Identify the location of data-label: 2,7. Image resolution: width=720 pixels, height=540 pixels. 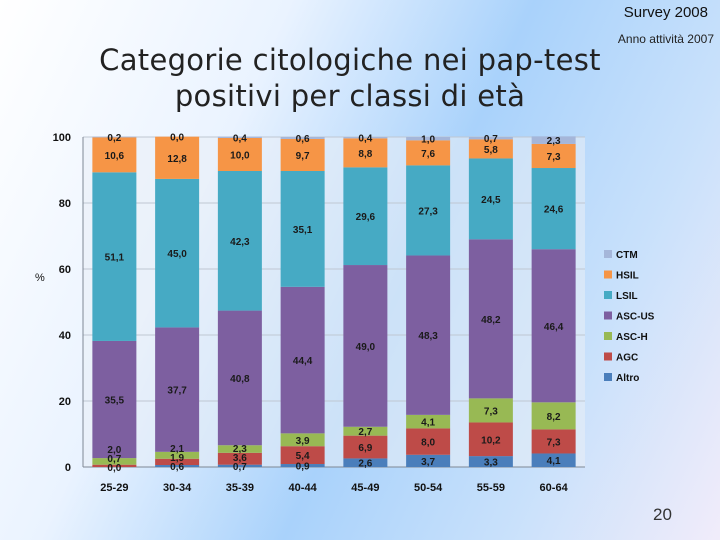
(365, 432).